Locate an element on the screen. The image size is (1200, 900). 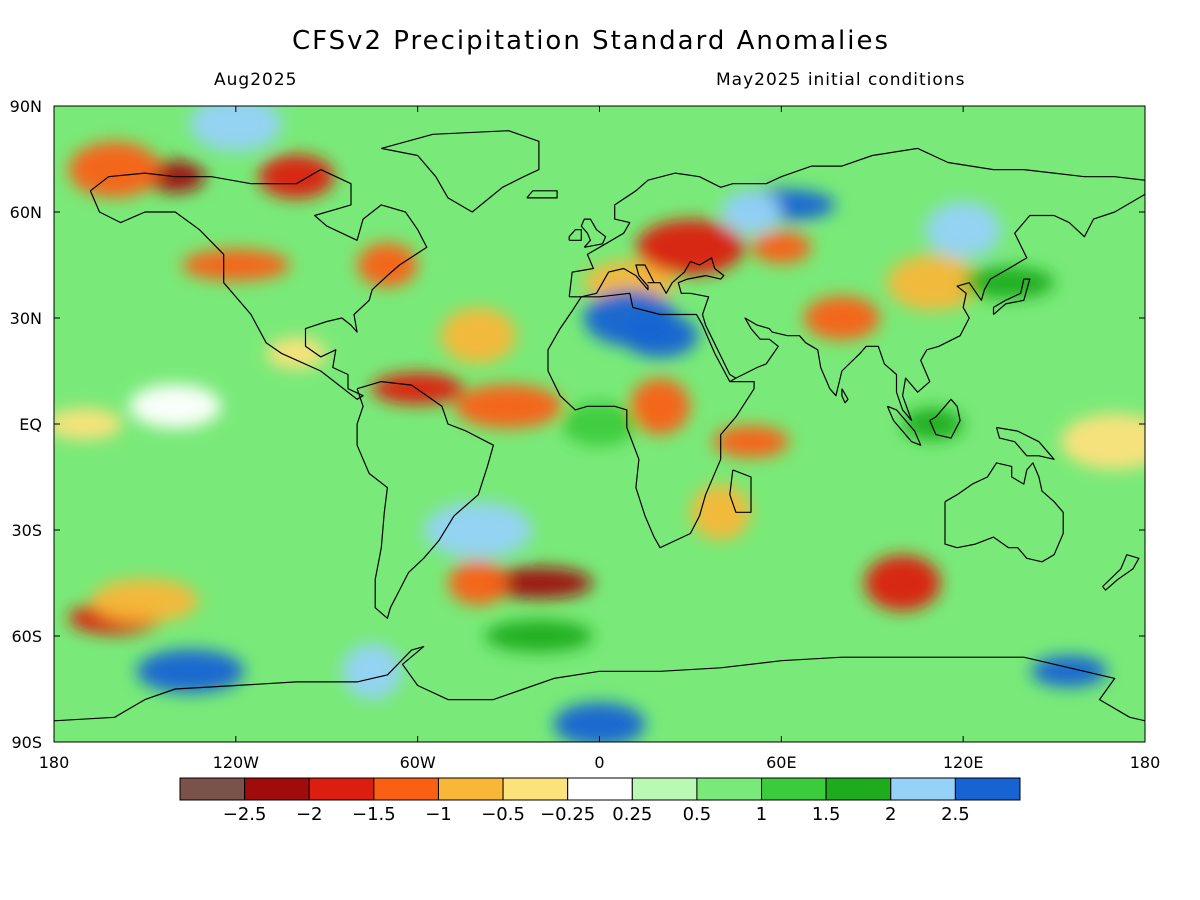
coastline-south-america is located at coordinates (425, 500).